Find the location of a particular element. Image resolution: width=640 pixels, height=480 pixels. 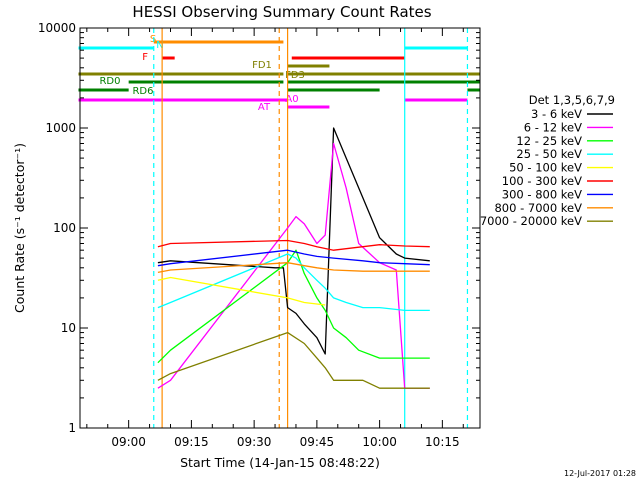

y-tick-label-10000: 10000 is located at coordinates (57, 28).